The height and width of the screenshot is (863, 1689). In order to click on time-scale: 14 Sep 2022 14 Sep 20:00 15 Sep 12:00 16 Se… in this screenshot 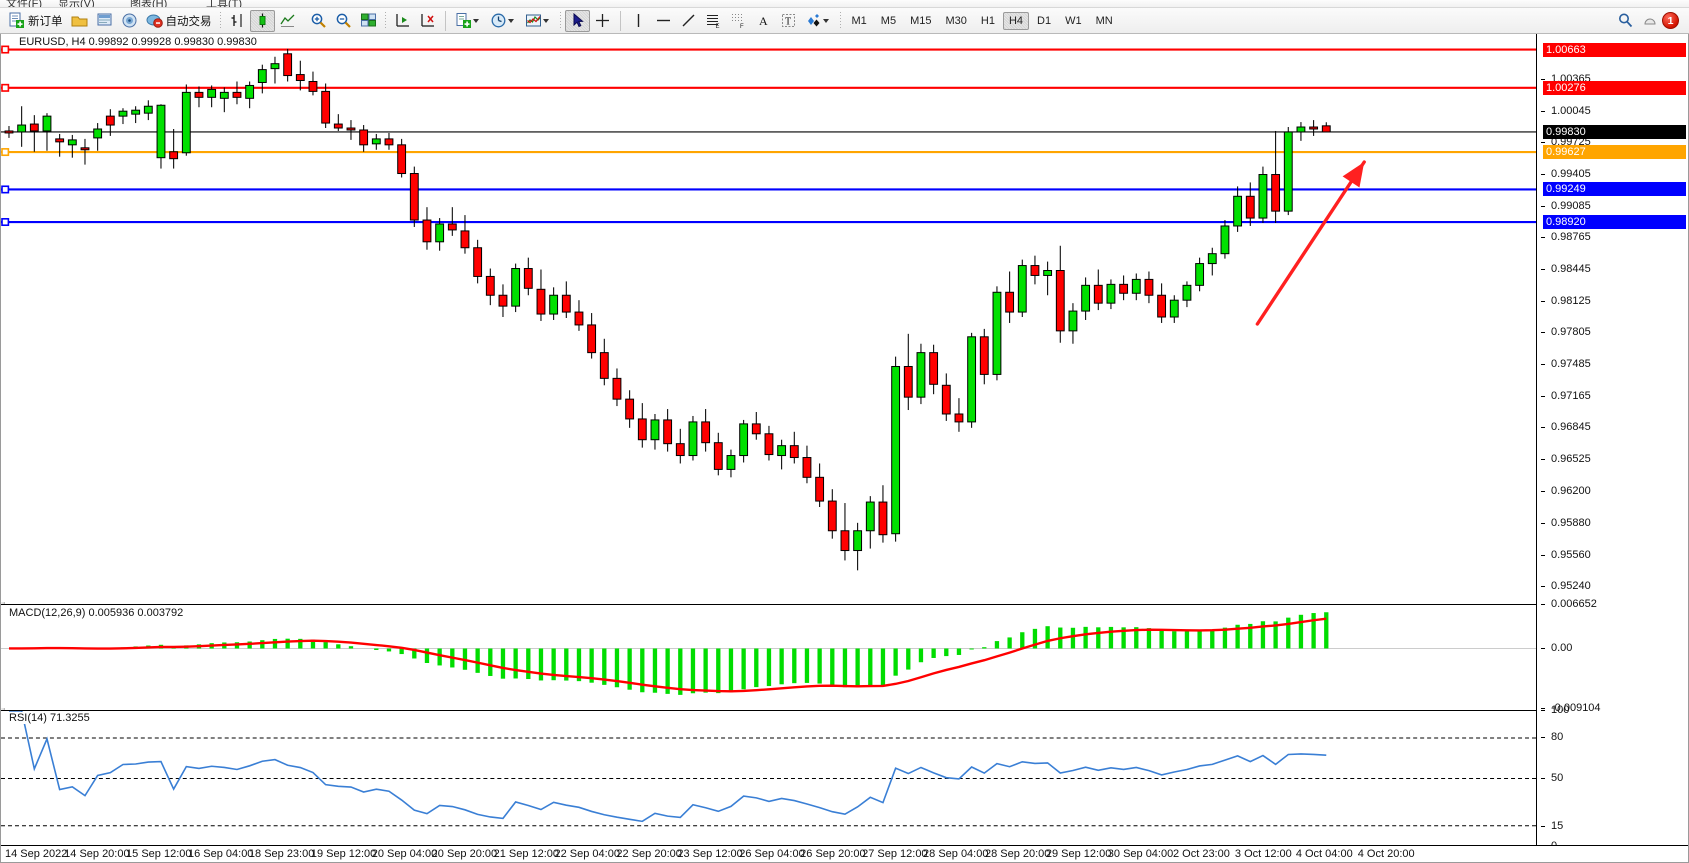, I will do `click(844, 853)`.